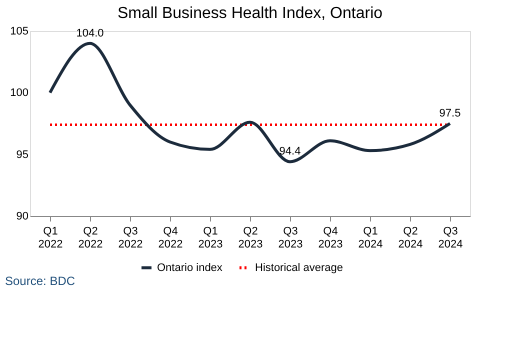 This screenshot has height=342, width=517. Describe the element at coordinates (299, 268) in the screenshot. I see `legend-label: Historical average` at that location.